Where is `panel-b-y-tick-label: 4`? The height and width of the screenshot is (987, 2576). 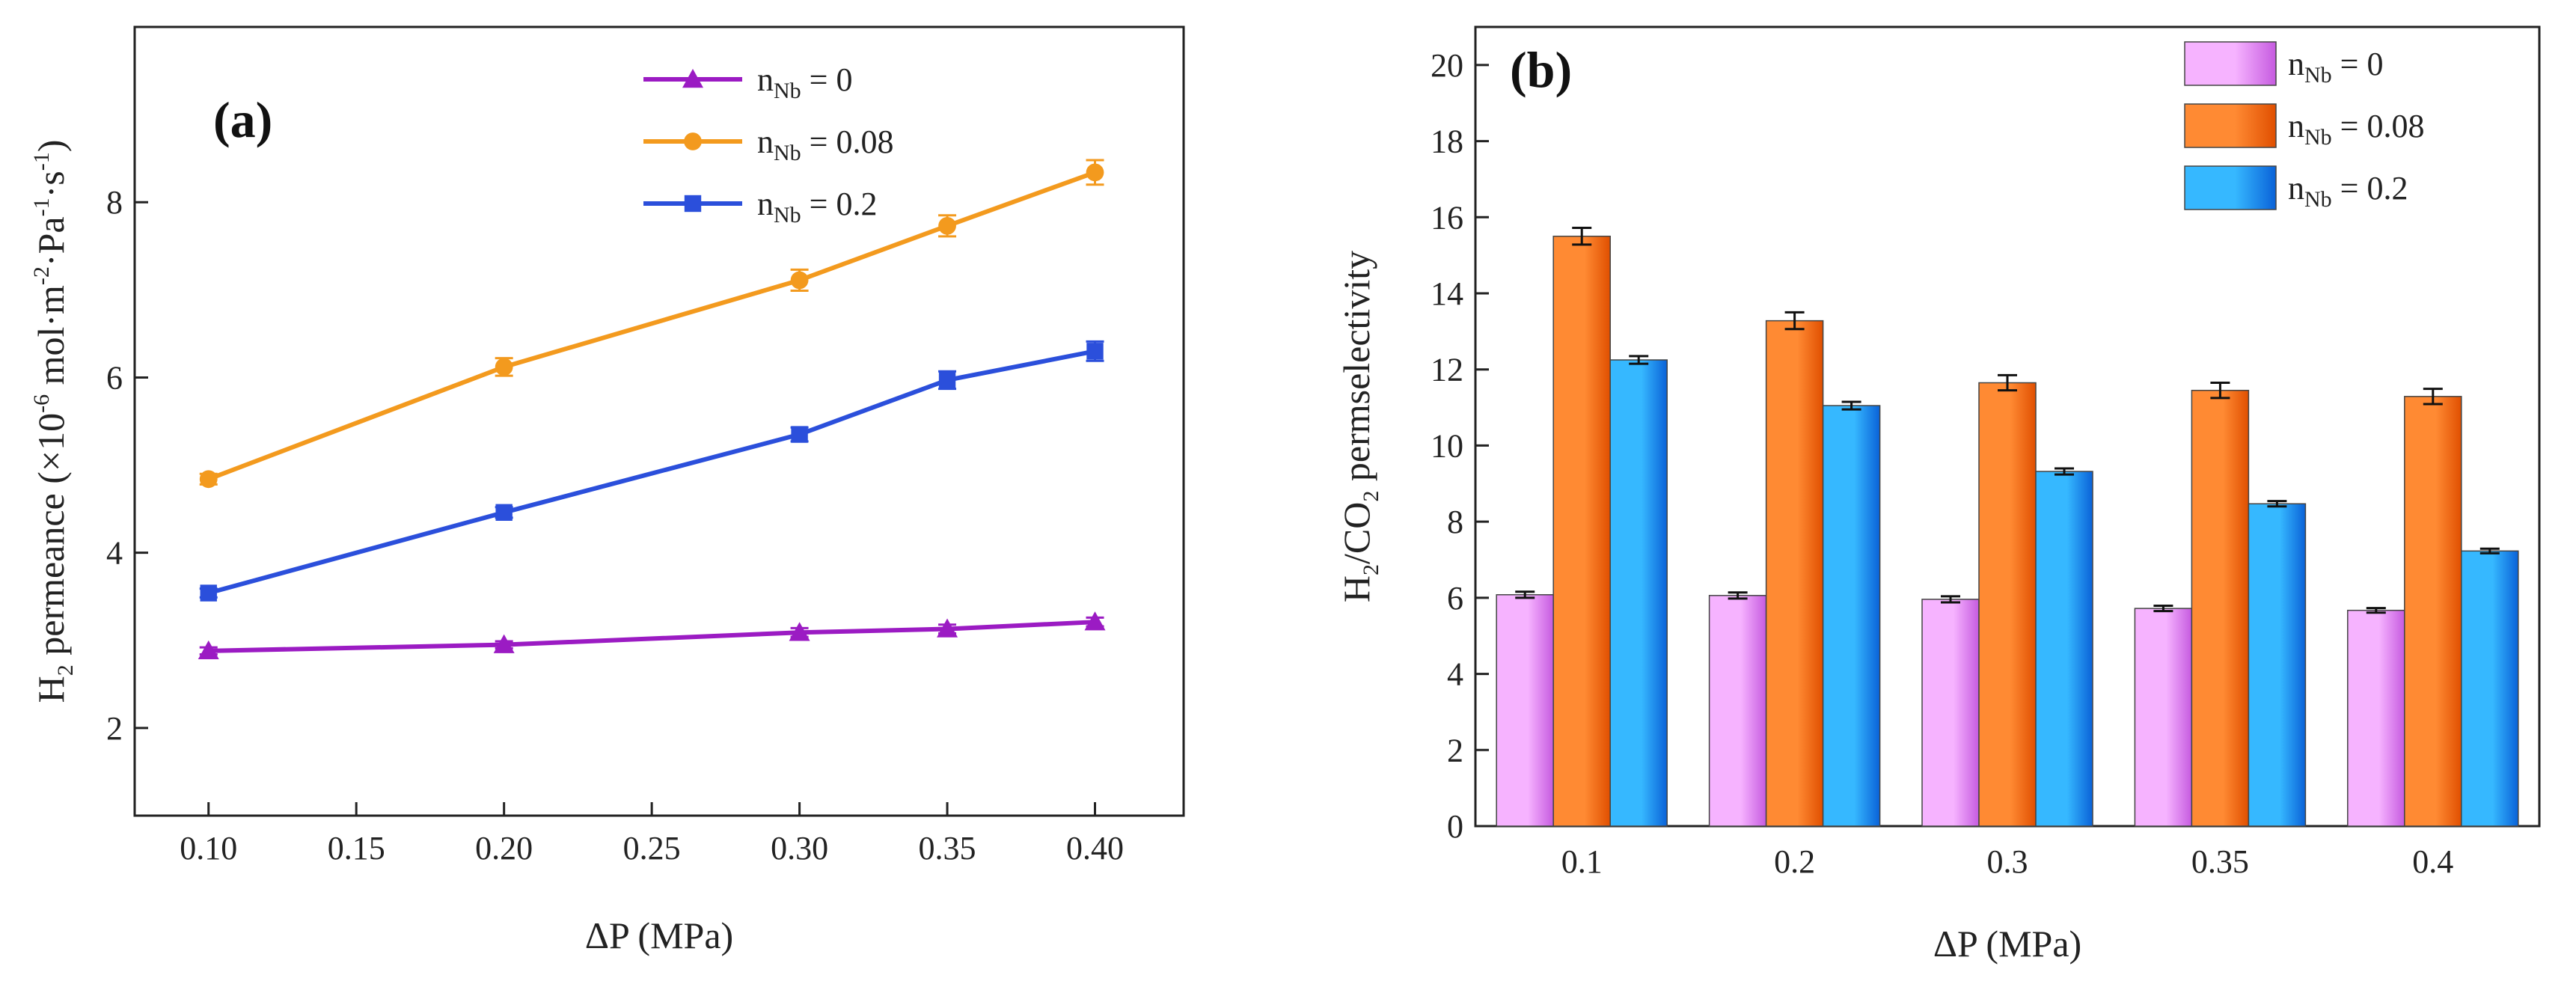
panel-b-y-tick-label: 4 is located at coordinates (1455, 675).